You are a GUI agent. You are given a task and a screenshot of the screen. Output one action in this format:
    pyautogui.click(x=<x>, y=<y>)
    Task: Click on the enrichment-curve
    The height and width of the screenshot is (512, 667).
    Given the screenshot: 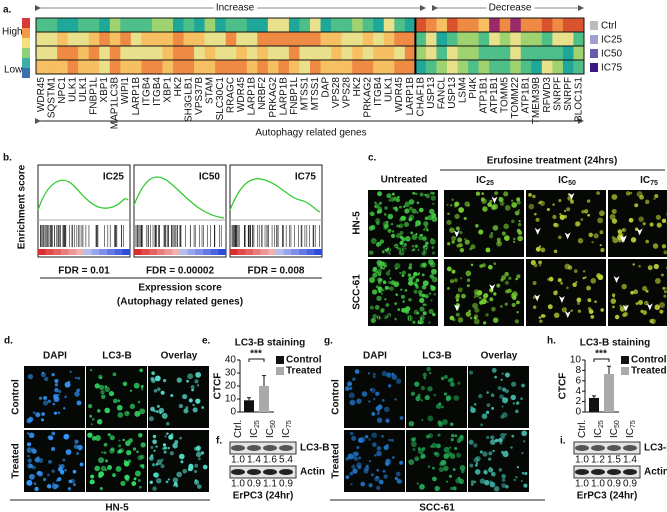 What is the action you would take?
    pyautogui.click(x=275, y=195)
    